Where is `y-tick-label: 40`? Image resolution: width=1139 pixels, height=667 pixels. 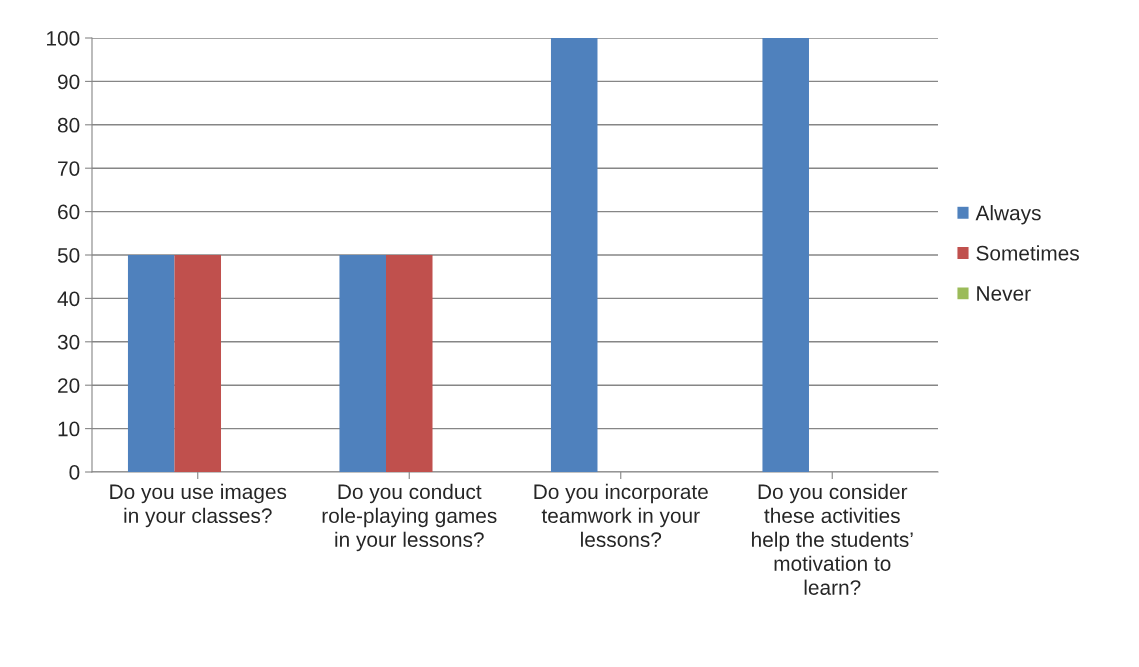
y-tick-label: 40 is located at coordinates (68, 299).